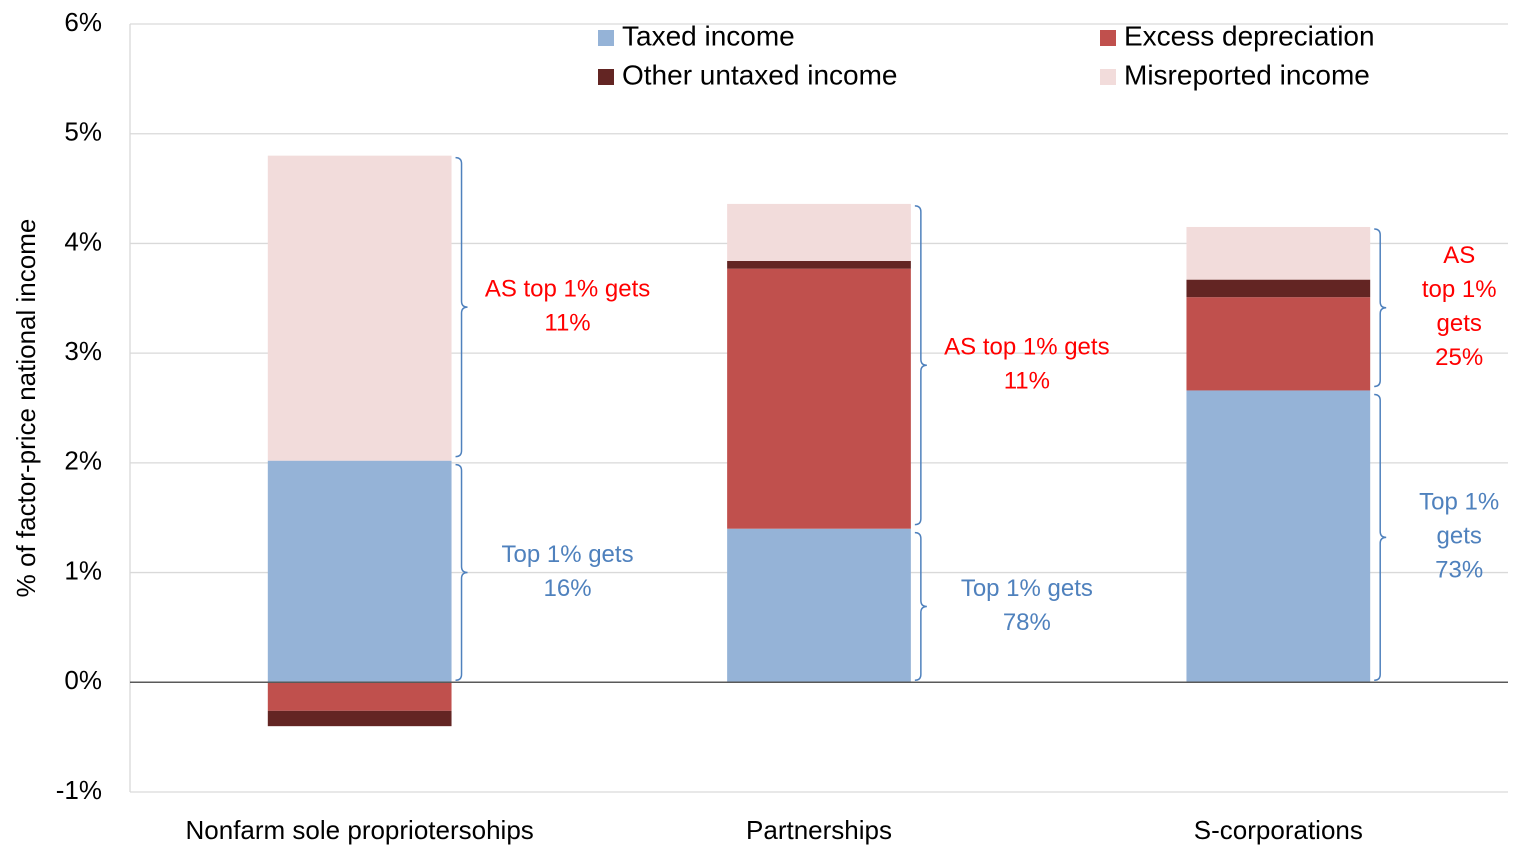 This screenshot has height=848, width=1514. Describe the element at coordinates (360, 830) in the screenshot. I see `x-tick-label: Nonfarm sole propriotersohips` at that location.